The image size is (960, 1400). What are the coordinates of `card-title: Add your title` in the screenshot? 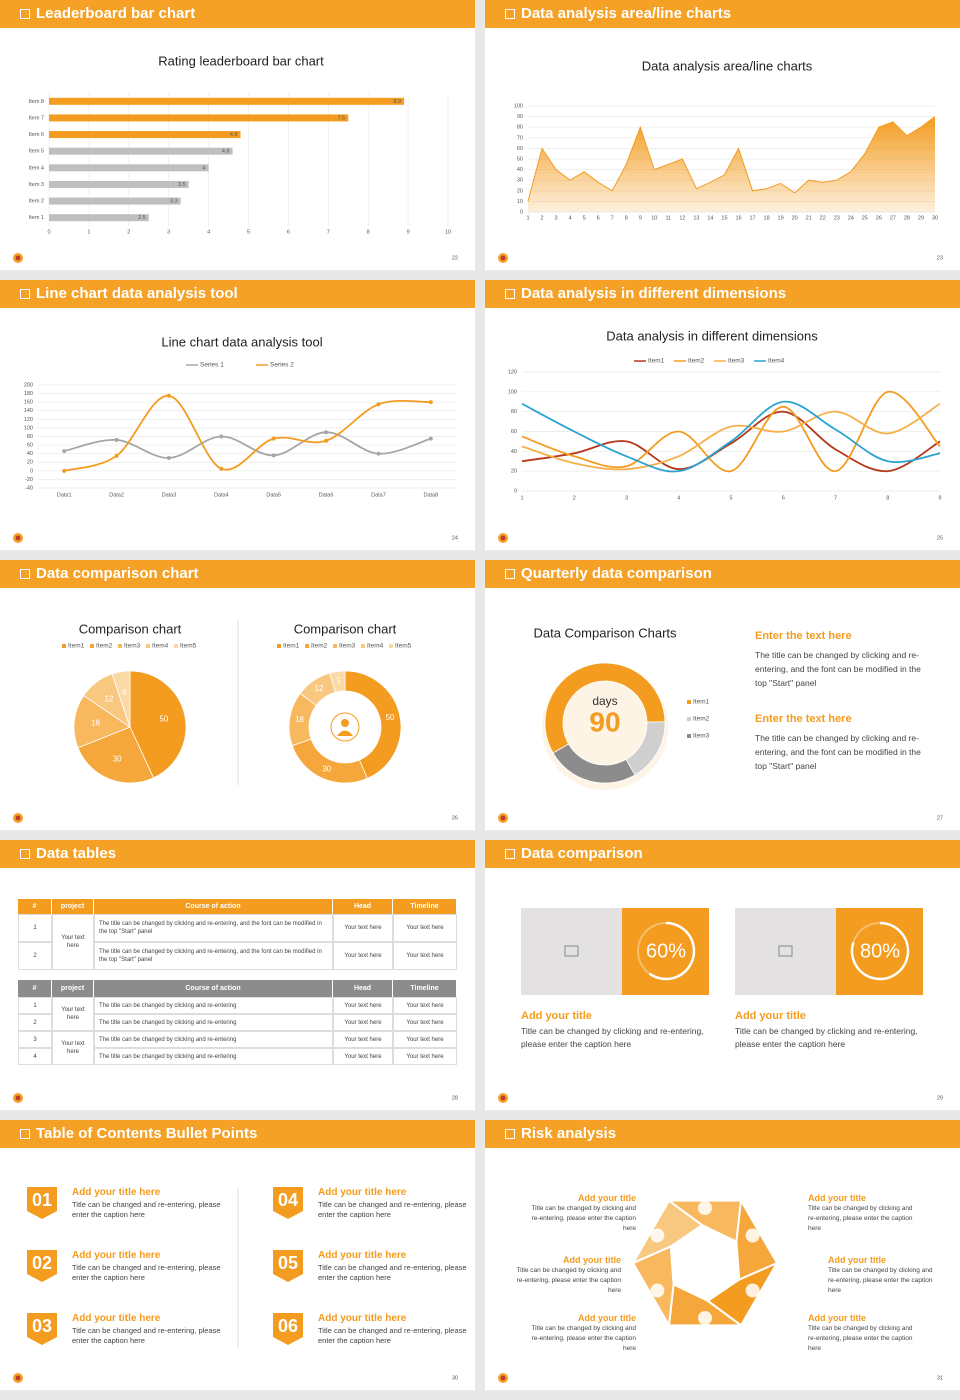 It's located at (556, 1016).